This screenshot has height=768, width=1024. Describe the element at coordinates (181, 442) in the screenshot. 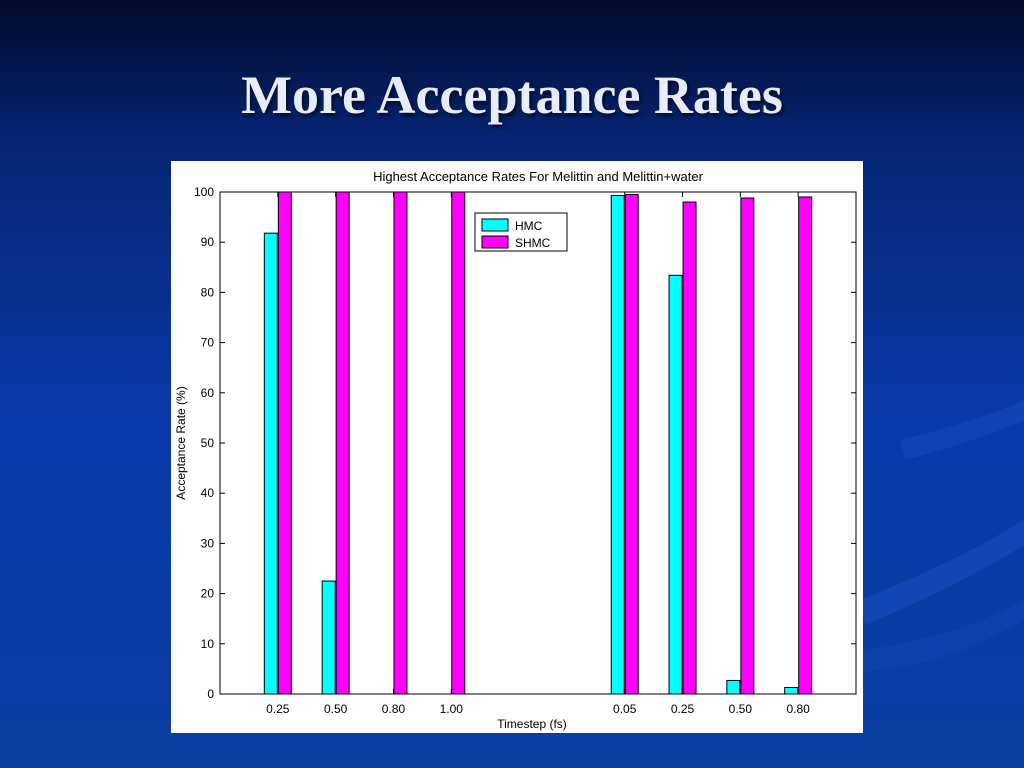

I see `y-axis-label: Acceptance Rate (%)` at that location.